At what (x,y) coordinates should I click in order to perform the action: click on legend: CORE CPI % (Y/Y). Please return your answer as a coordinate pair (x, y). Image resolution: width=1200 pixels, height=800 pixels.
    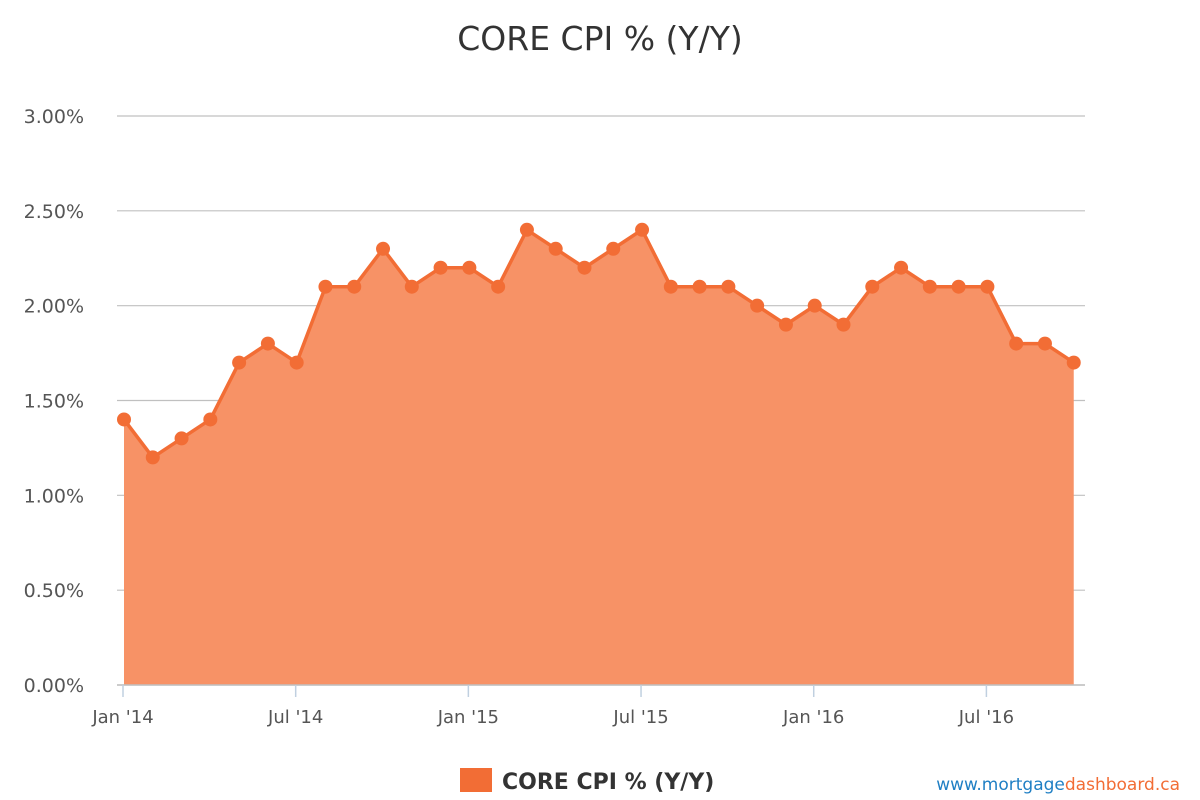
    Looking at the image, I should click on (587, 781).